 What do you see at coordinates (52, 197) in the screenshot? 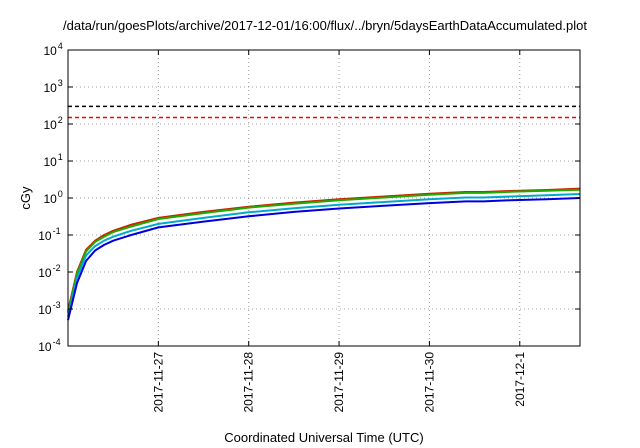
I see `y-tick-label: 10⁰` at bounding box center [52, 197].